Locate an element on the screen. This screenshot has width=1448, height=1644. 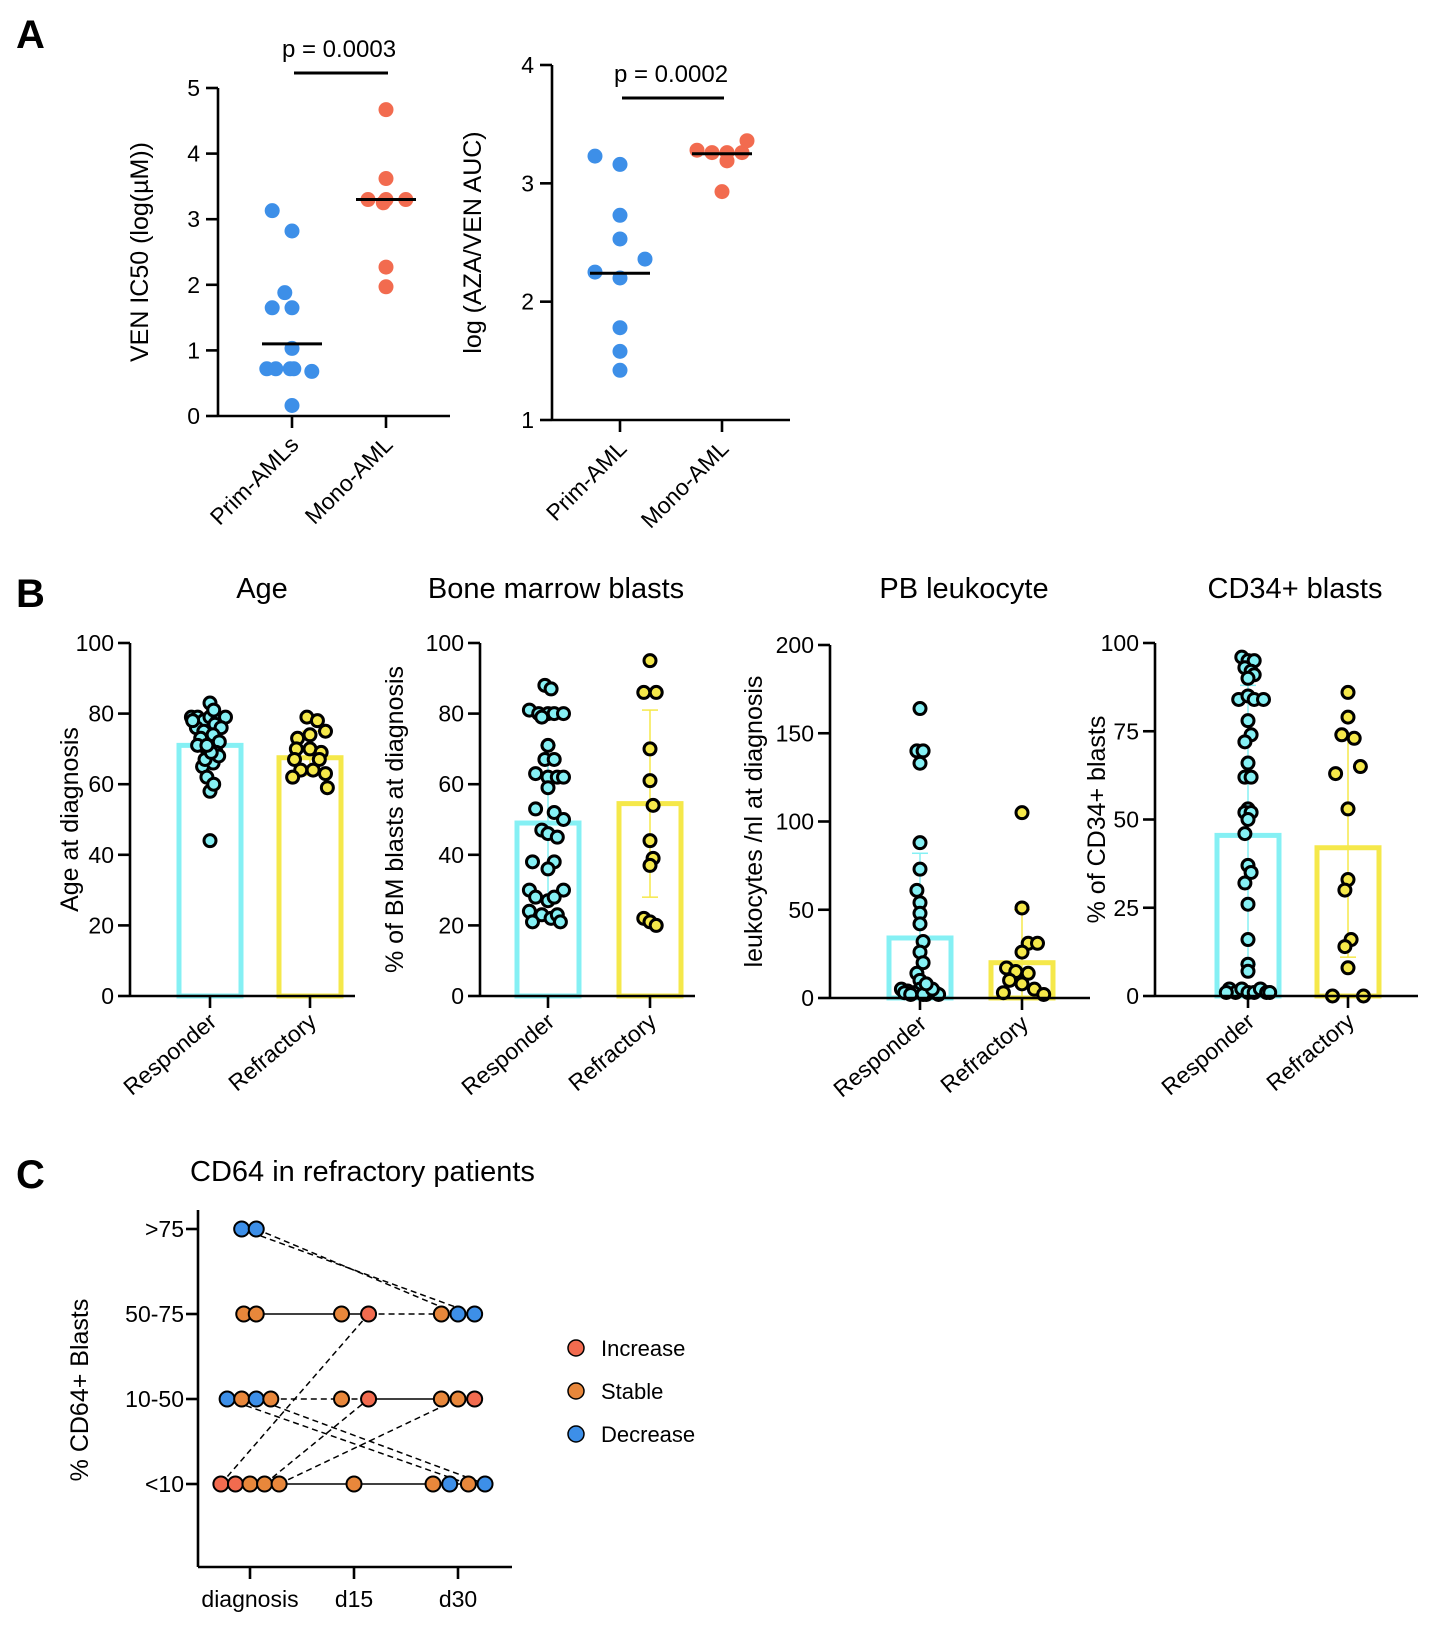
y-tick-label: 40 is located at coordinates (101, 855).